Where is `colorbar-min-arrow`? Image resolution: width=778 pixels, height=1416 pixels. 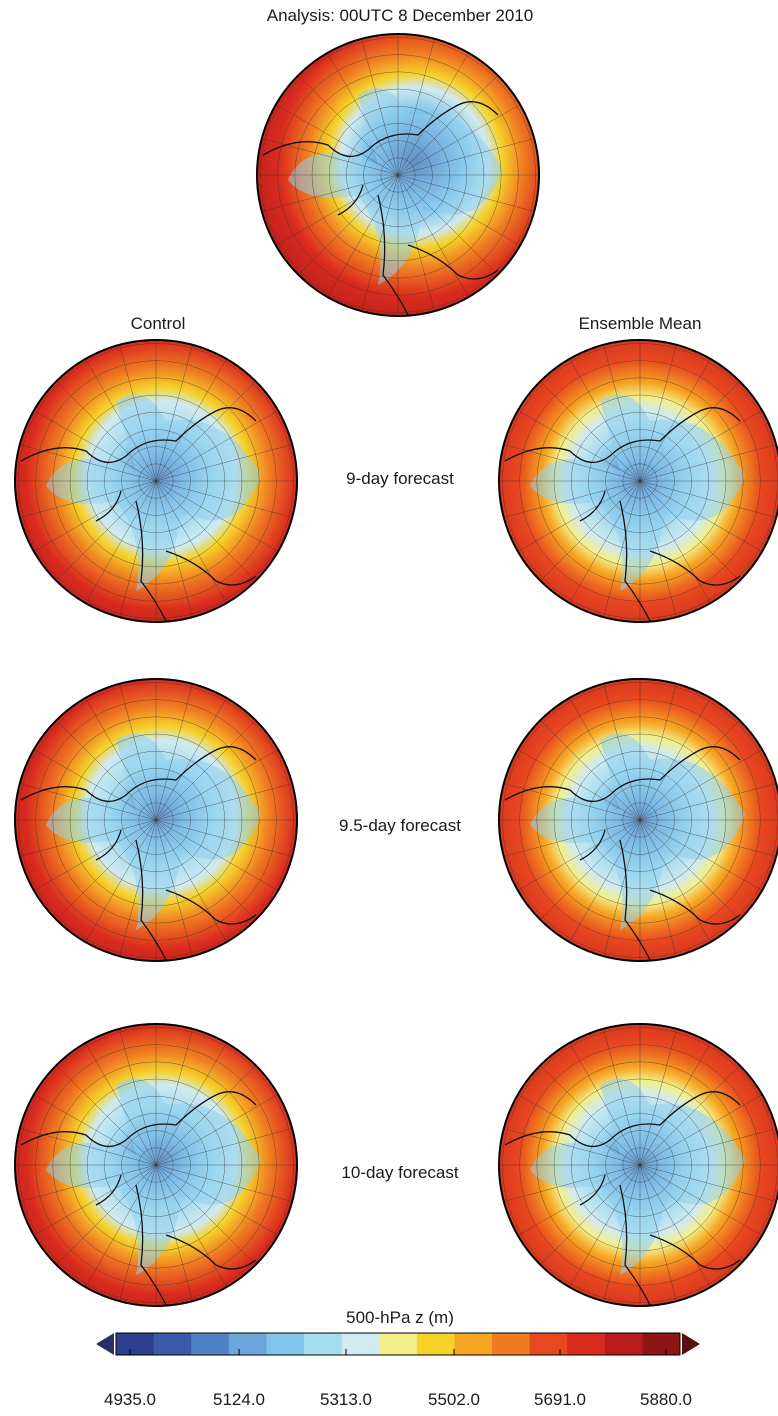 colorbar-min-arrow is located at coordinates (105, 1344).